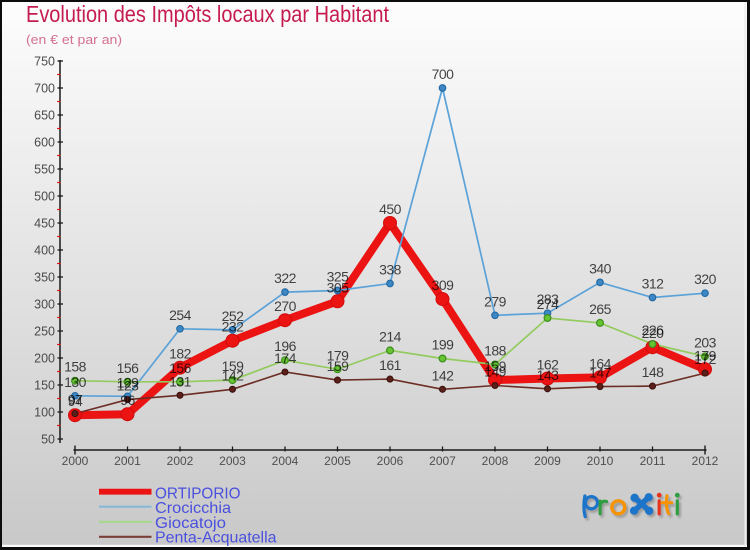 The image size is (750, 550). I want to click on svg-text: 149, so click(495, 372).